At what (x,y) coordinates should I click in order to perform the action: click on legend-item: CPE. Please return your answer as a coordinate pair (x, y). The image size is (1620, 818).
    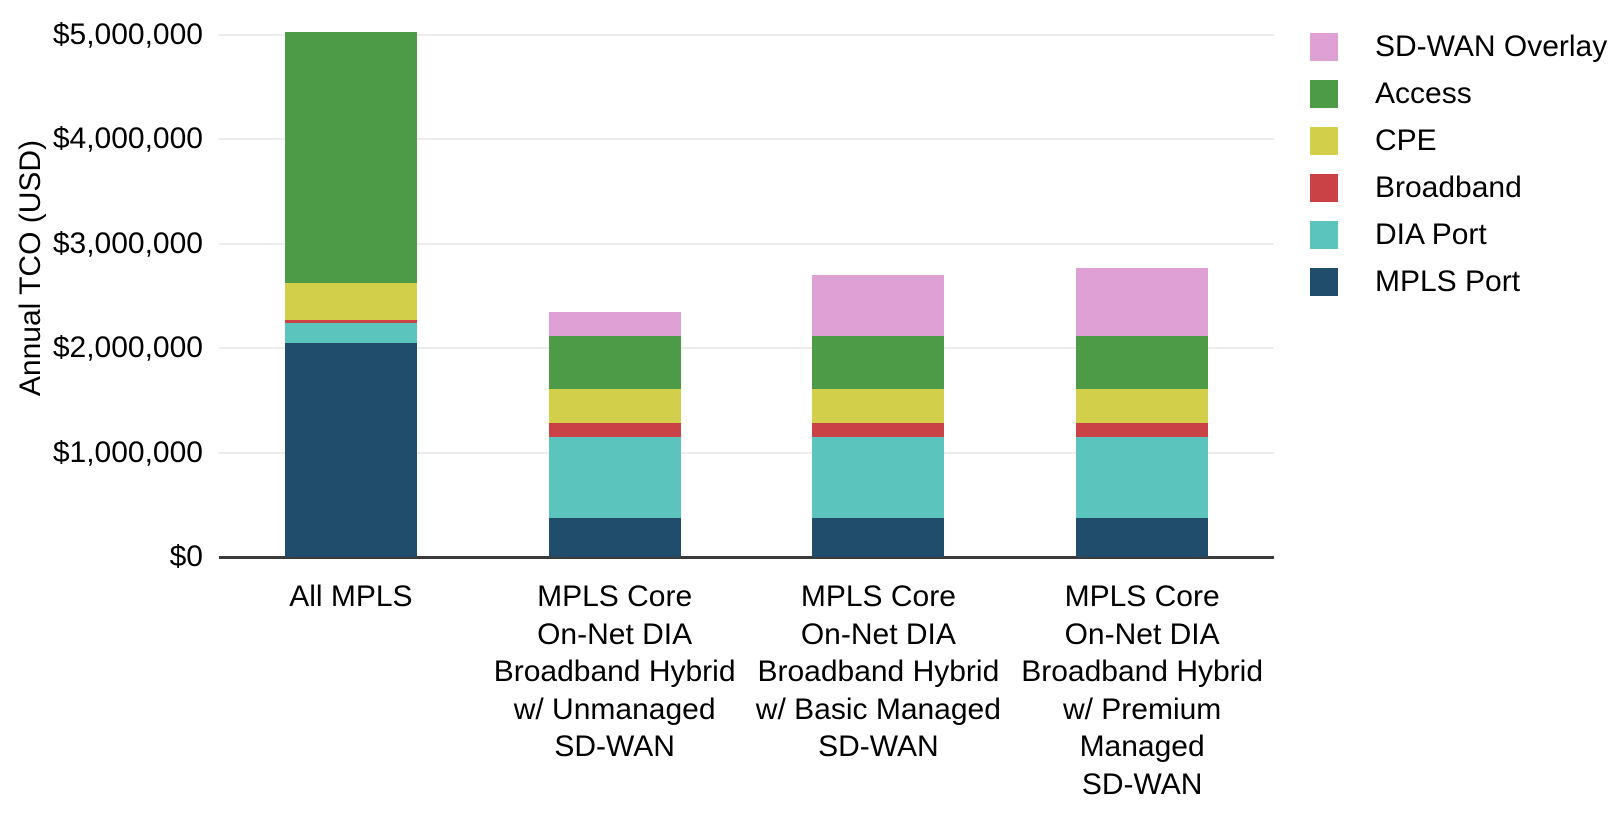
    Looking at the image, I should click on (1373, 141).